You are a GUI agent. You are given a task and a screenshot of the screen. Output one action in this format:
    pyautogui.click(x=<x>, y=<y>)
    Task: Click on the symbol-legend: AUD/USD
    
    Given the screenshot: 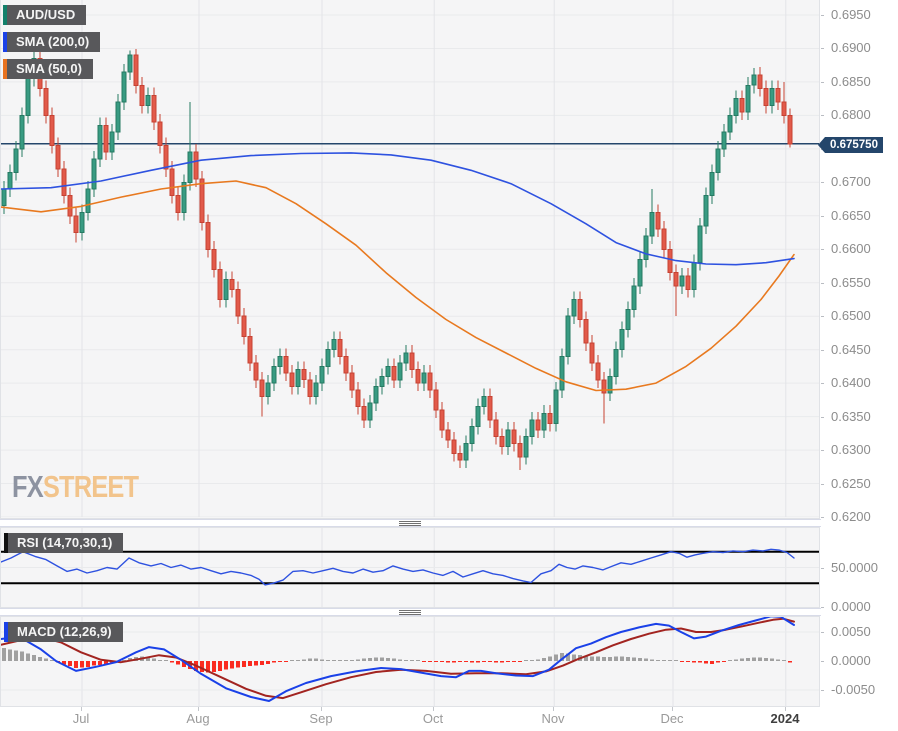 What is the action you would take?
    pyautogui.click(x=45, y=15)
    